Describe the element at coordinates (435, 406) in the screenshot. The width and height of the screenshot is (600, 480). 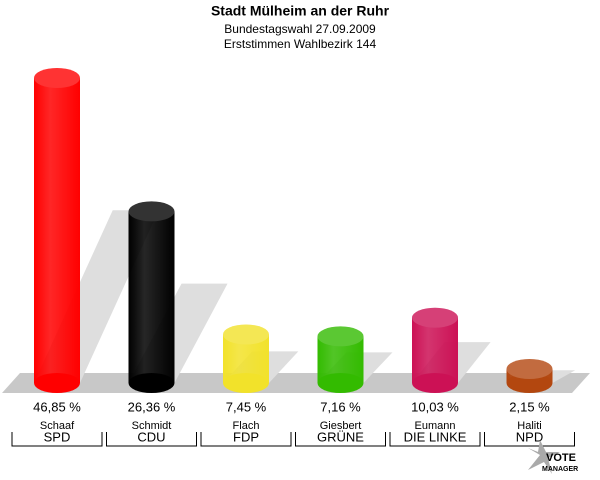
I see `value-label: 10,03 %` at that location.